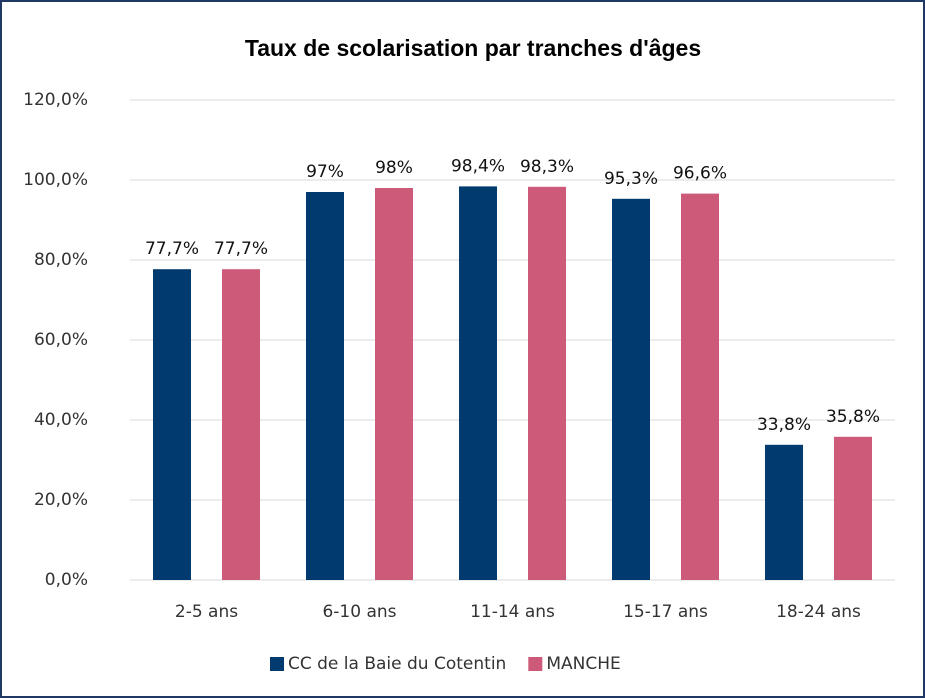 The image size is (925, 698). What do you see at coordinates (325, 172) in the screenshot?
I see `value-label: 97%` at bounding box center [325, 172].